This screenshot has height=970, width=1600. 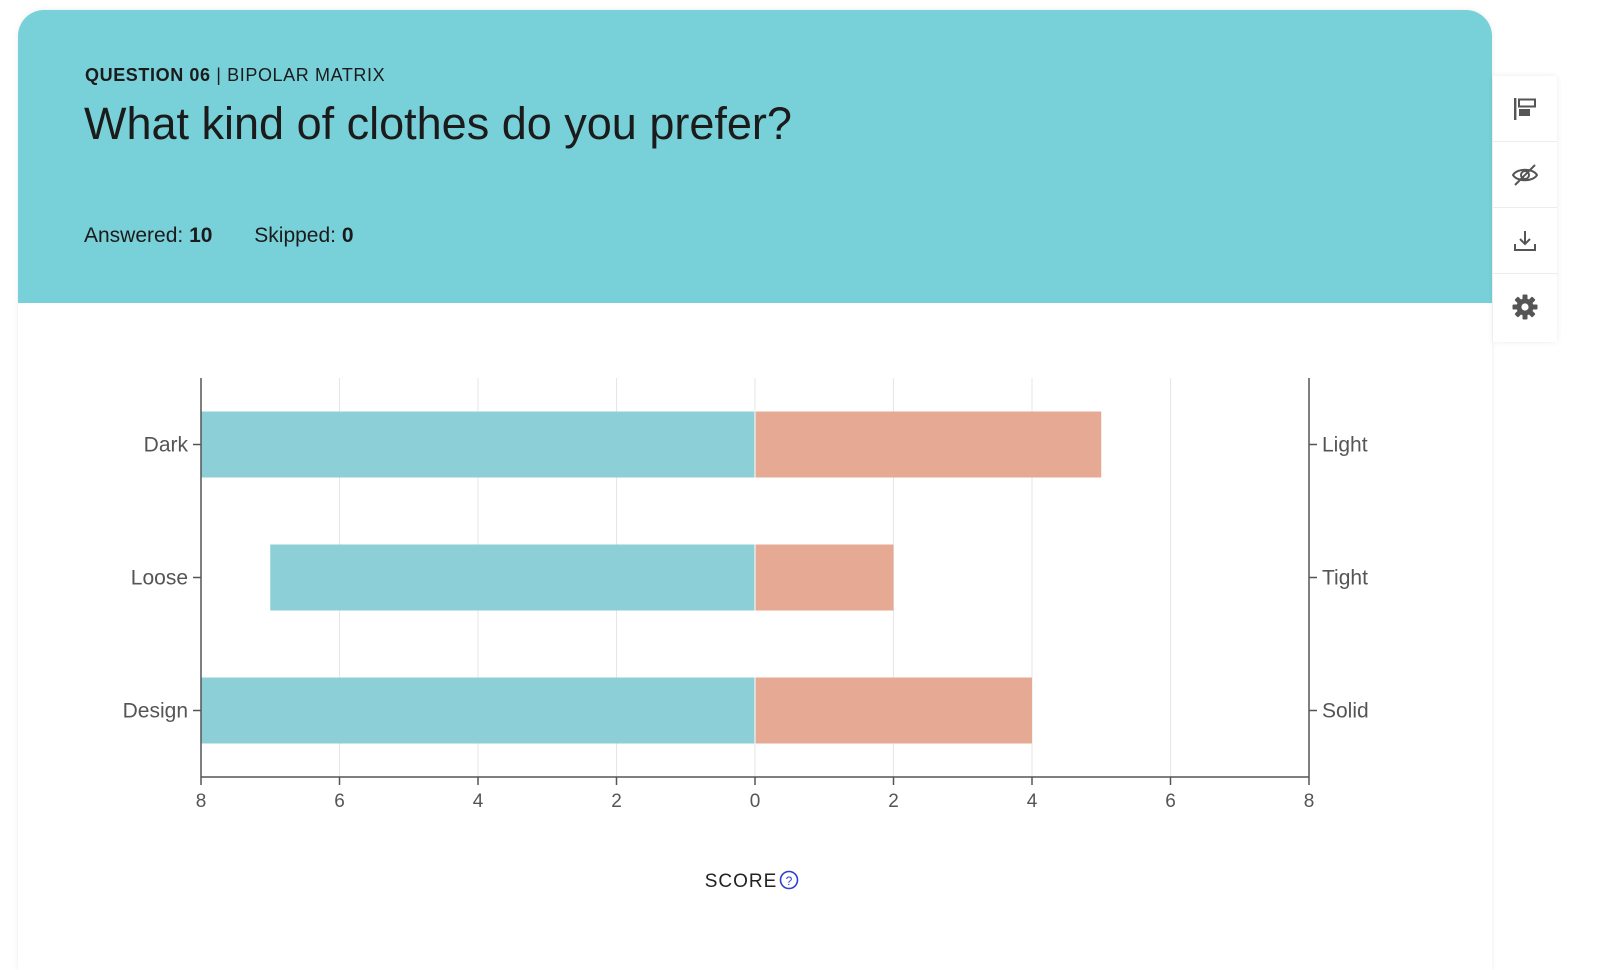 I want to click on settings-button, so click(x=1525, y=307).